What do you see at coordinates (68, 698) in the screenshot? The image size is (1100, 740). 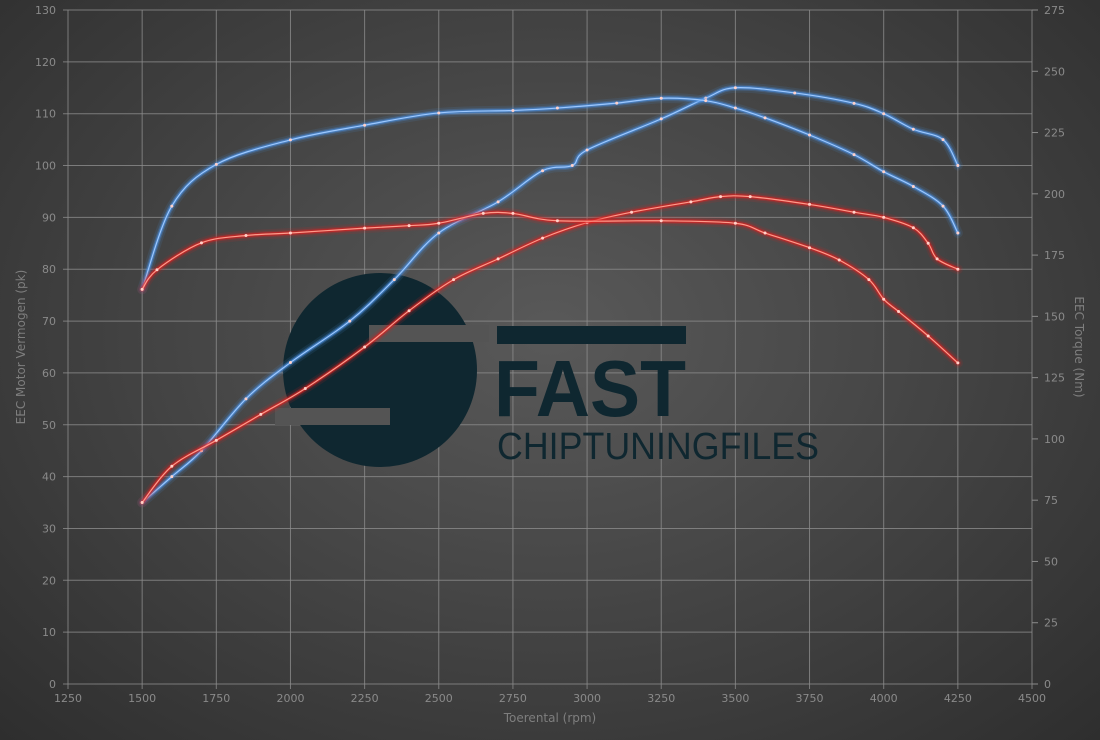 I see `x-tick-label: 1250` at bounding box center [68, 698].